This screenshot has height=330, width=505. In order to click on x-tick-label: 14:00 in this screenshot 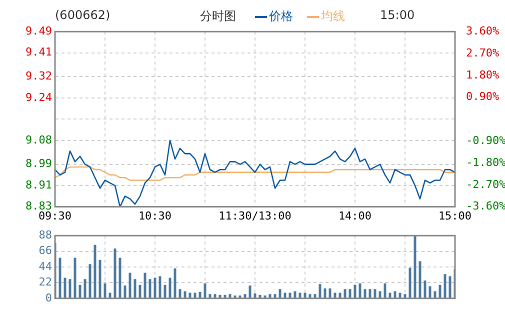, I will do `click(355, 215)`.